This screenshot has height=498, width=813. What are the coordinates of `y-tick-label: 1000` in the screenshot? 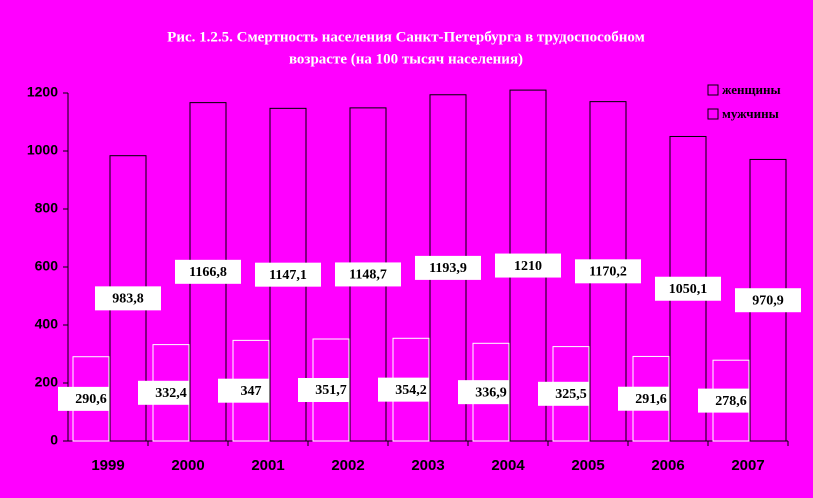 It's located at (42, 150).